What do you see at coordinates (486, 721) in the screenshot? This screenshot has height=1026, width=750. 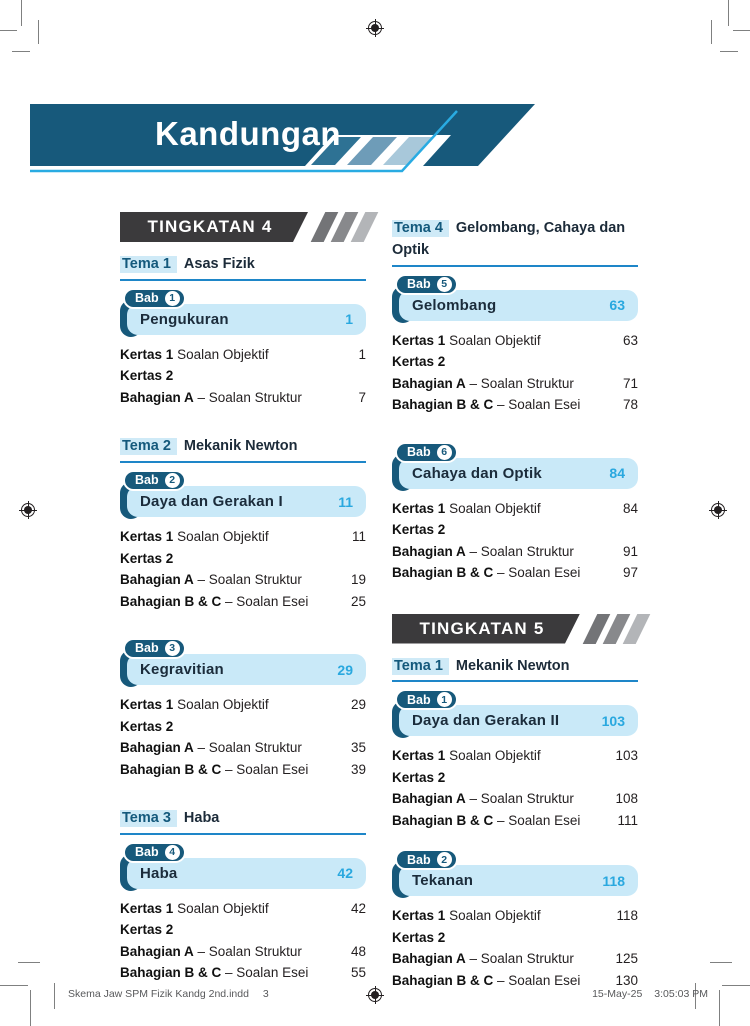 I see `chapter-title: Daya dan Gerakan II` at bounding box center [486, 721].